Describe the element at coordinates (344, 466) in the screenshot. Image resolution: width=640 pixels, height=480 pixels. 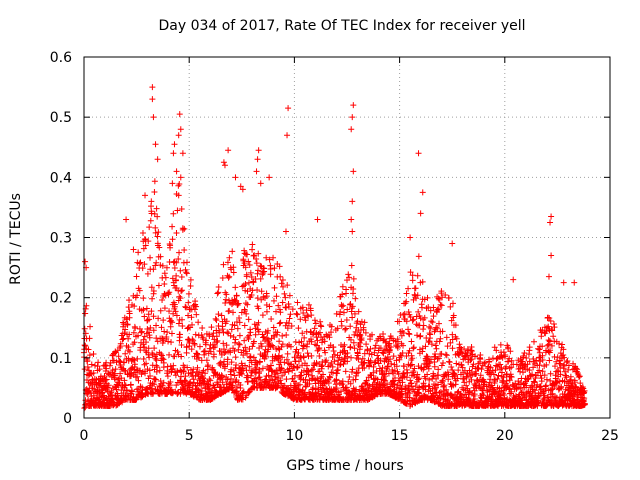
I see `x-axis-label: GPS time / hours` at that location.